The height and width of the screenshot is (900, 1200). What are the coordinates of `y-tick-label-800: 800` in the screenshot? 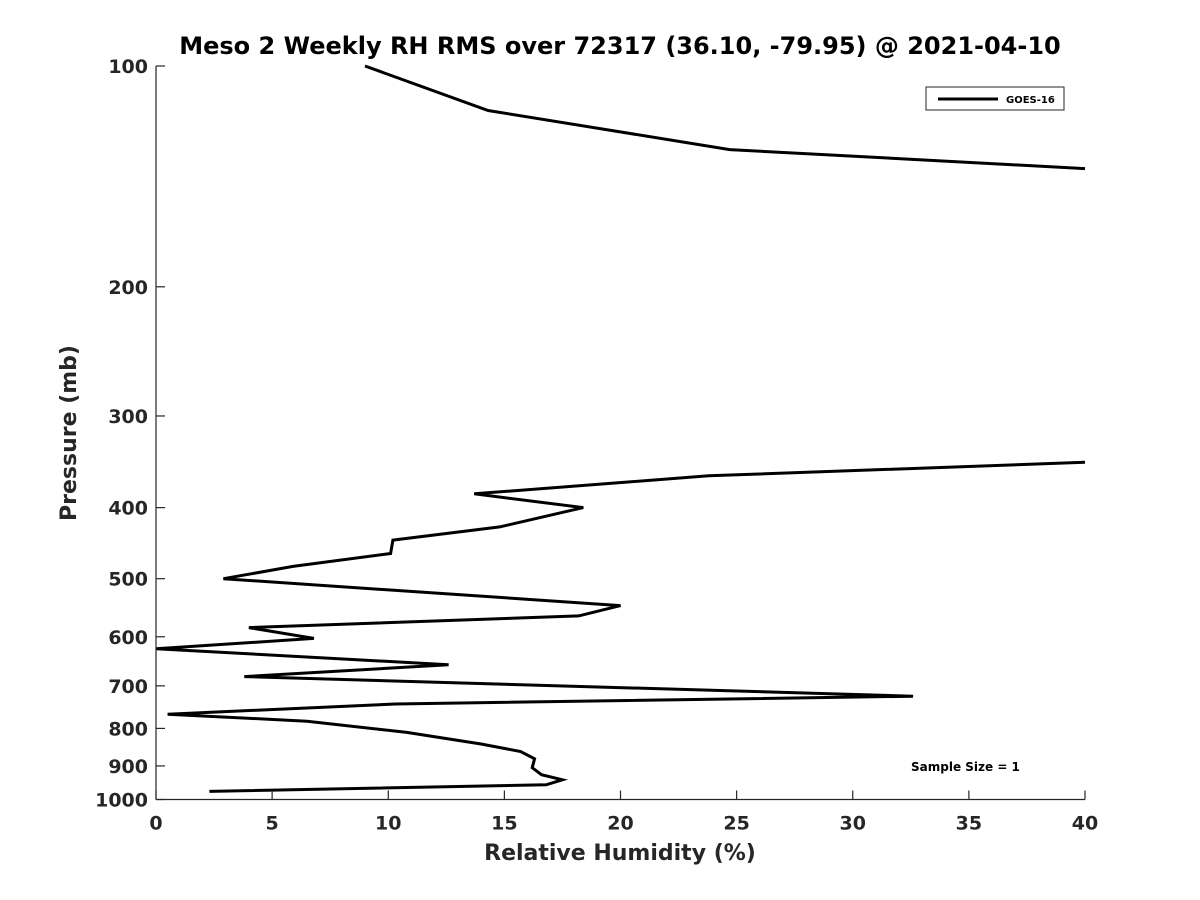 It's located at (128, 729).